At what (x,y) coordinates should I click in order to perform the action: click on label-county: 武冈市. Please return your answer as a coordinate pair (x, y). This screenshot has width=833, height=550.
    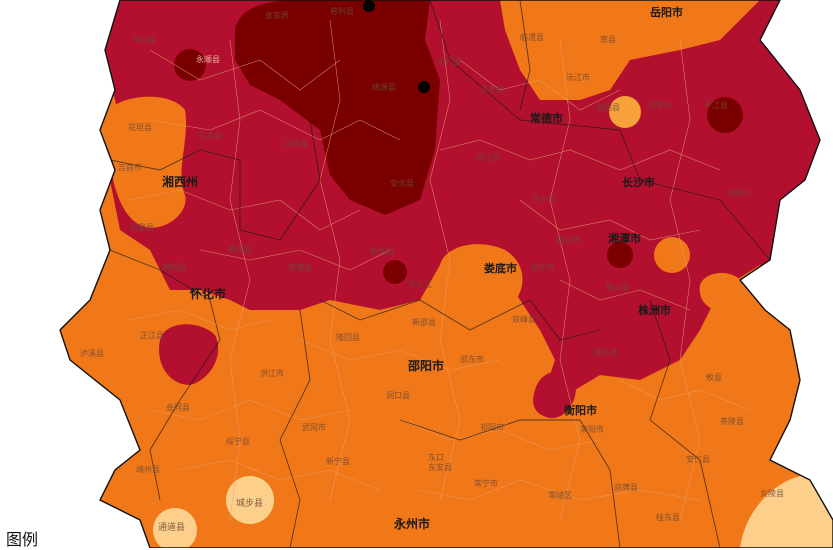
    Looking at the image, I should click on (314, 427).